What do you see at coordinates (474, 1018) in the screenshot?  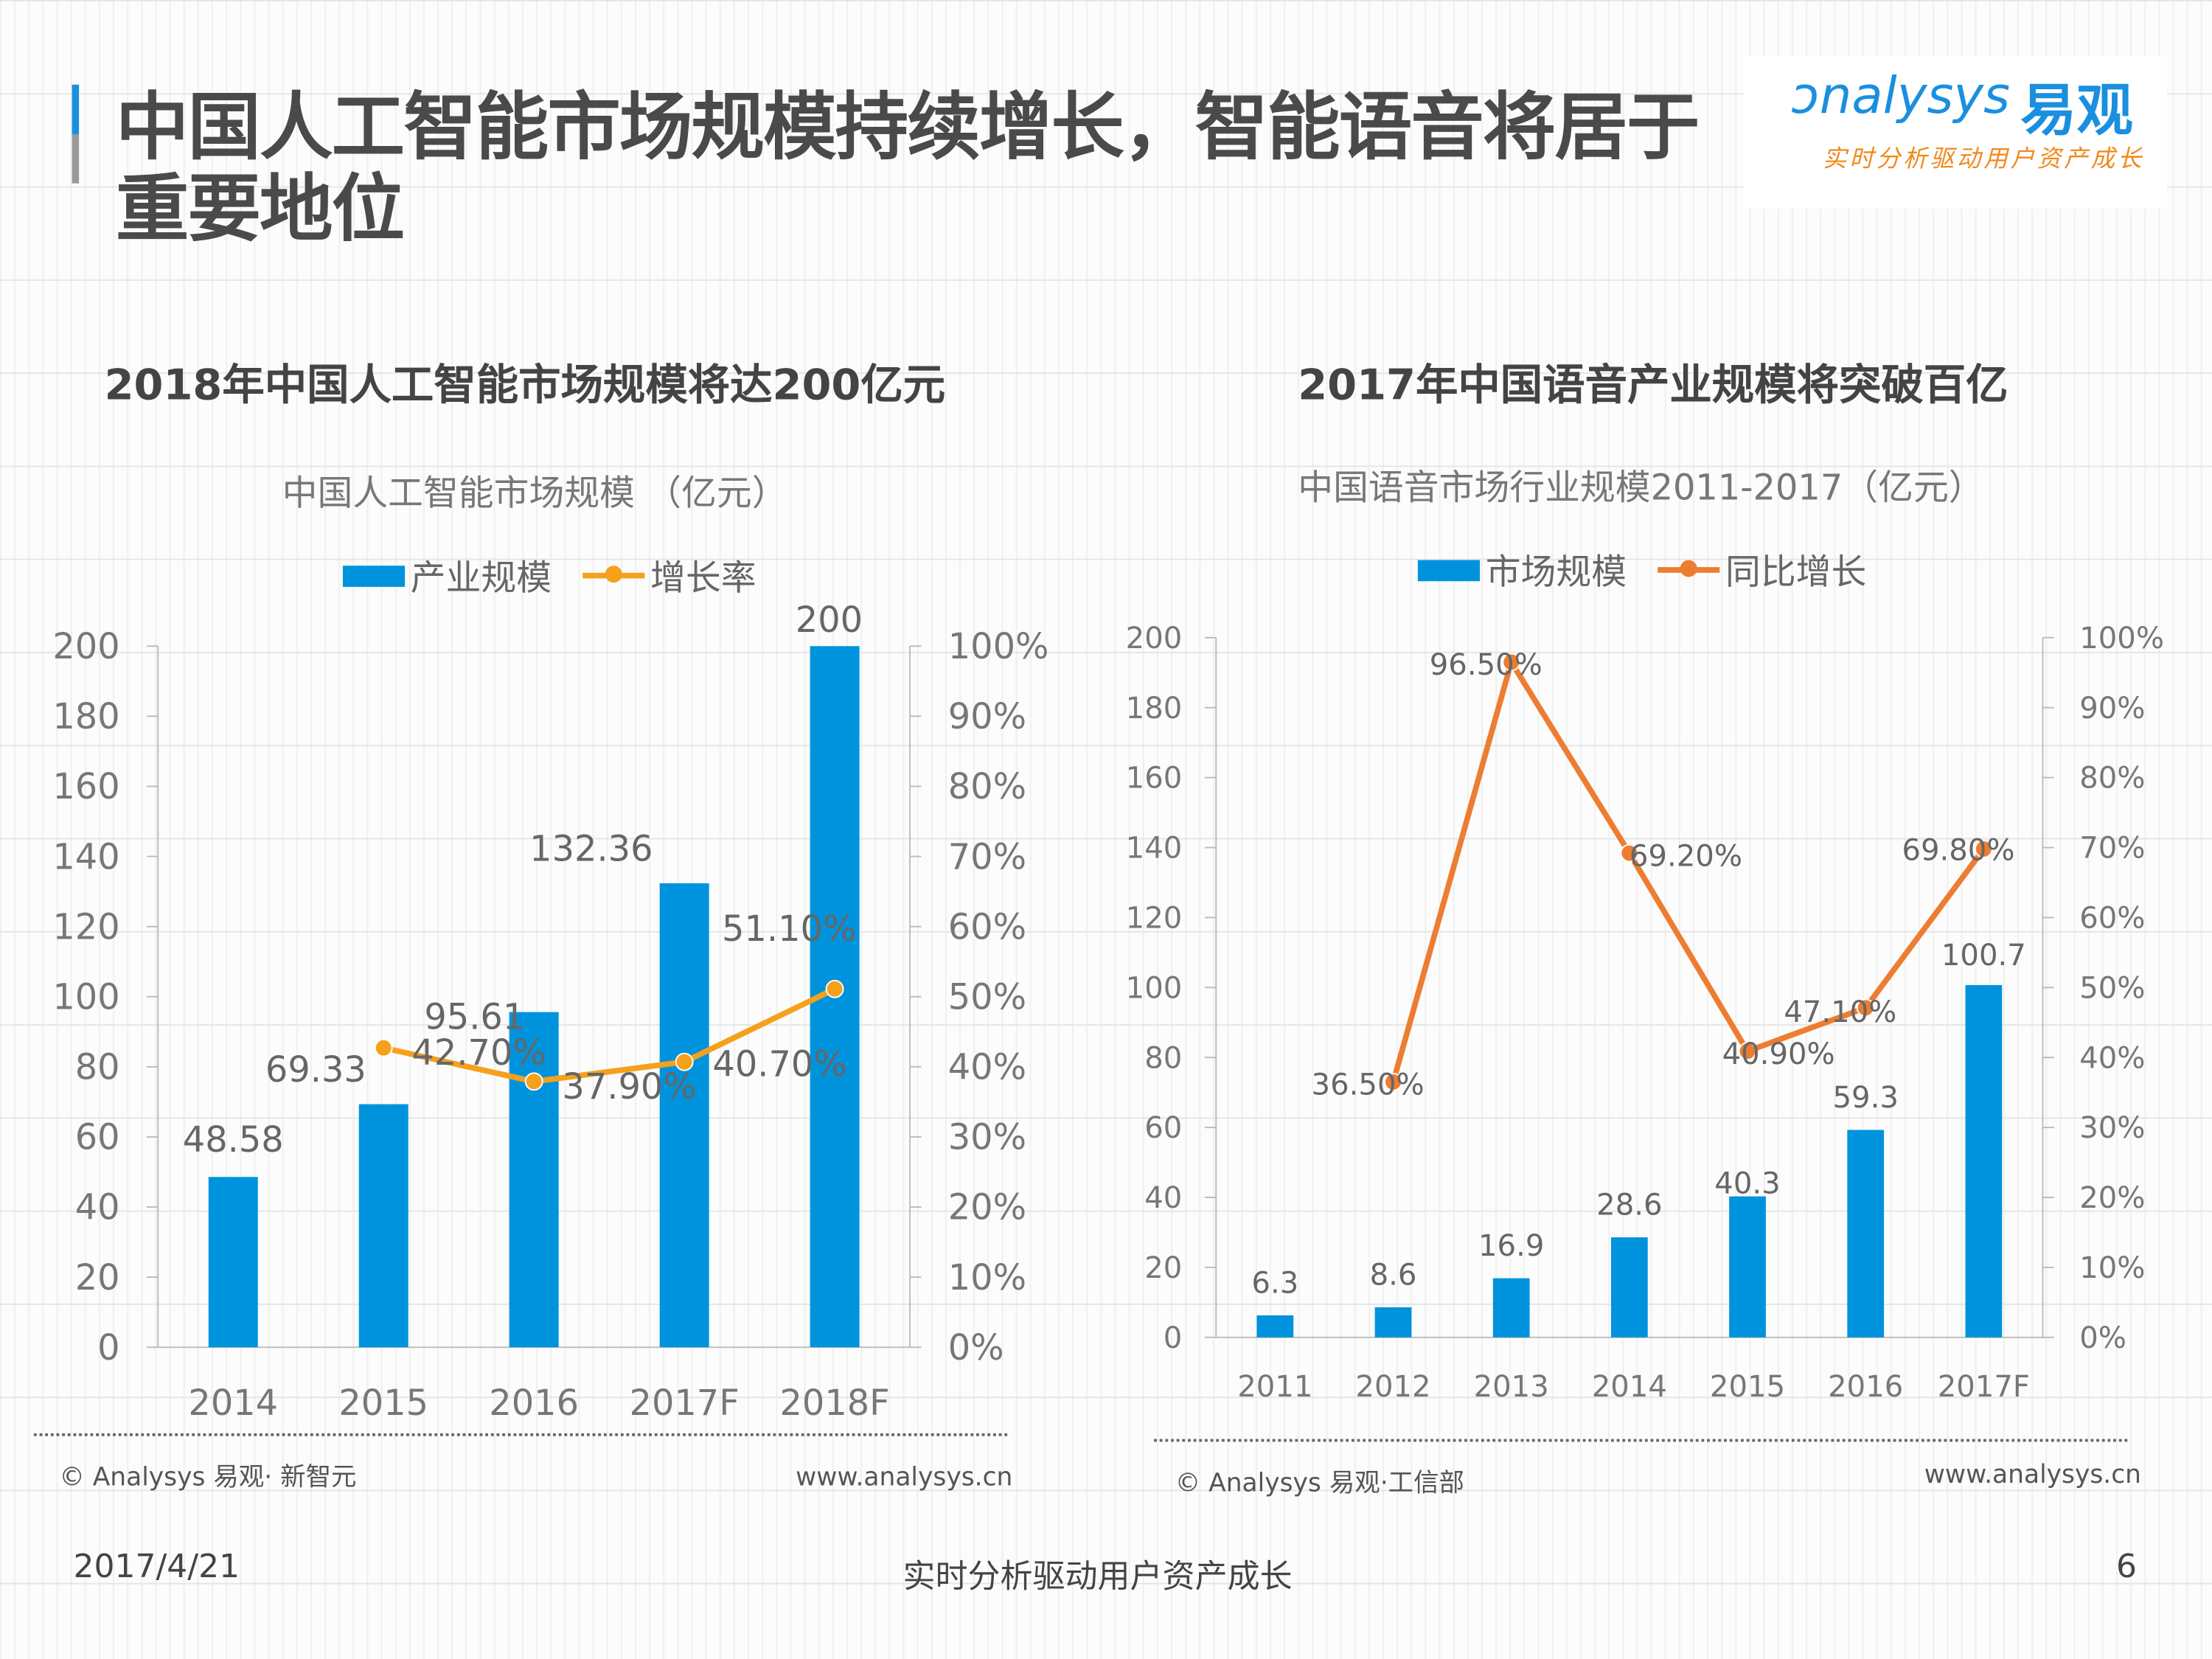 I see `bar-data-label: 95.61` at bounding box center [474, 1018].